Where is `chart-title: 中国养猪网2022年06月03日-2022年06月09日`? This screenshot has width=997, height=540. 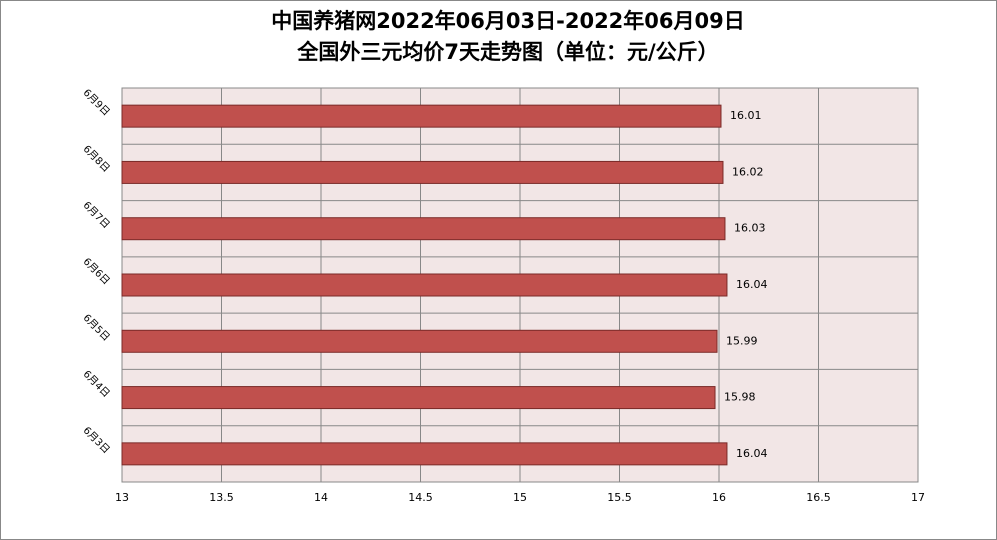
chart-title: 中国养猪网2022年06月03日-2022年06月09日 is located at coordinates (508, 21).